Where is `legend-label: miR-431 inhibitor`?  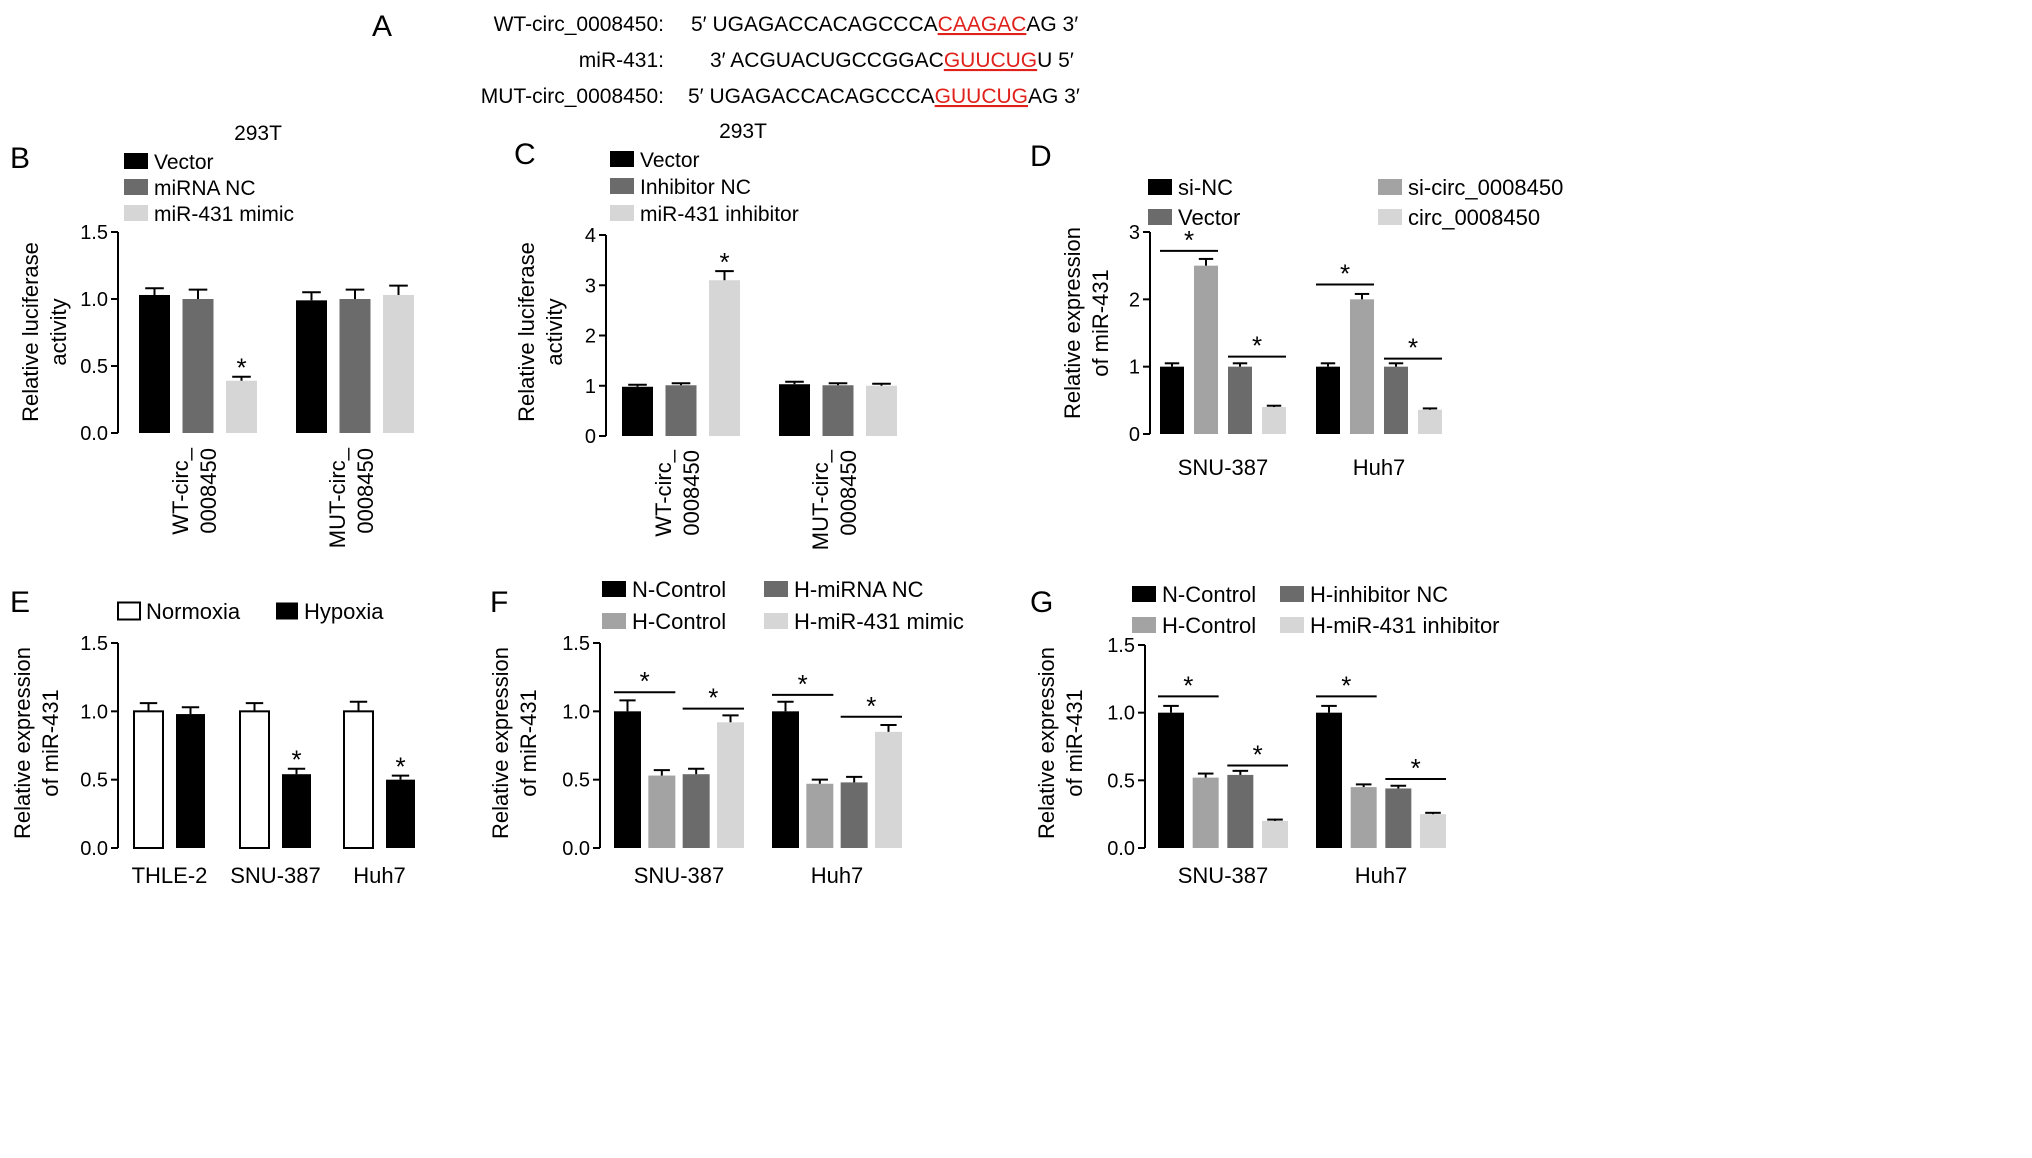 legend-label: miR-431 inhibitor is located at coordinates (719, 214).